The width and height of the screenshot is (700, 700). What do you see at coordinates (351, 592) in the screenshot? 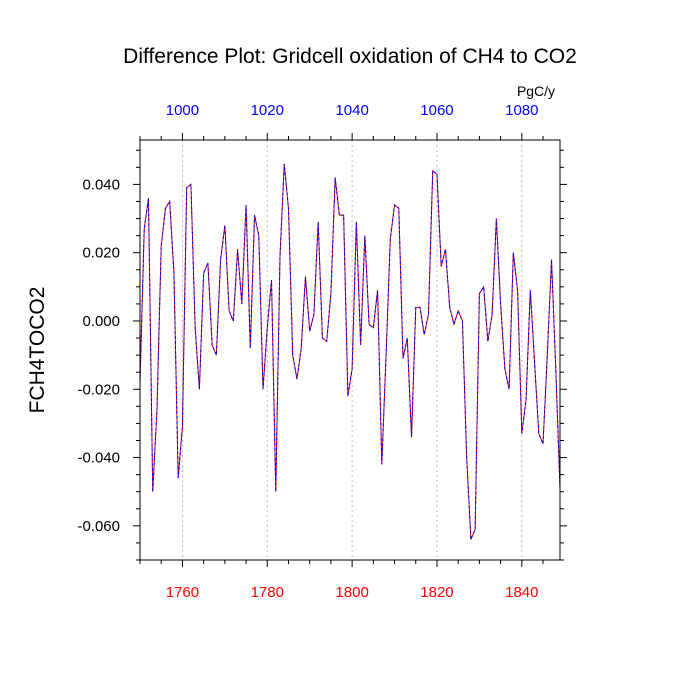
I see `x-bottom-tick-label: 1800` at bounding box center [351, 592].